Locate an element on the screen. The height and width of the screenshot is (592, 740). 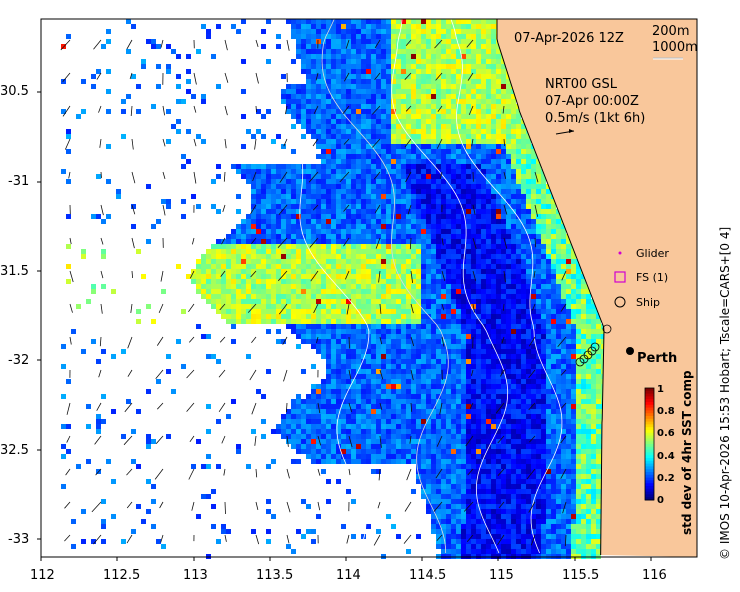
date-label: 07-Apr-2026 12Z is located at coordinates (569, 38).